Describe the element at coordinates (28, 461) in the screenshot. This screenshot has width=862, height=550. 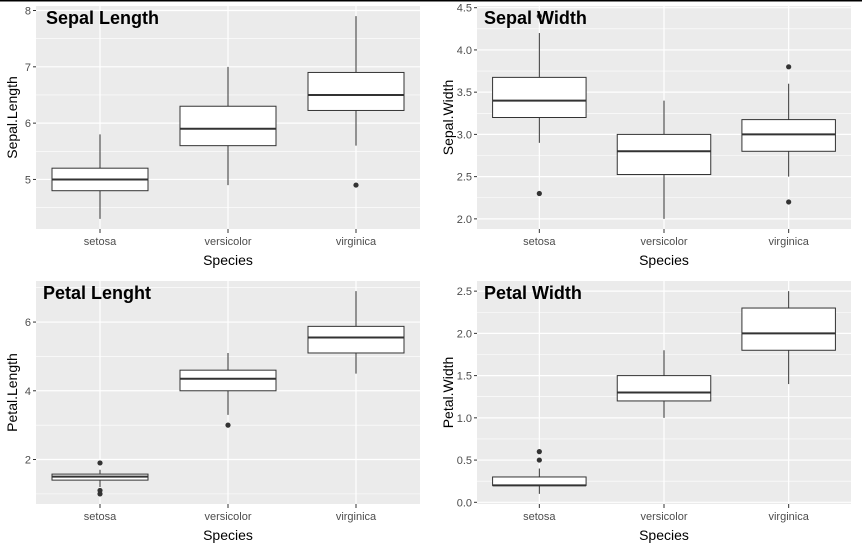
I see `y-tick-label: 2` at that location.